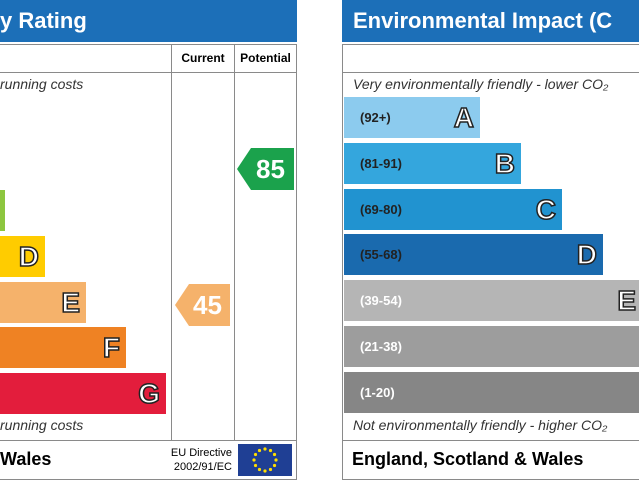  Describe the element at coordinates (43, 302) in the screenshot. I see `band-bar: E` at that location.